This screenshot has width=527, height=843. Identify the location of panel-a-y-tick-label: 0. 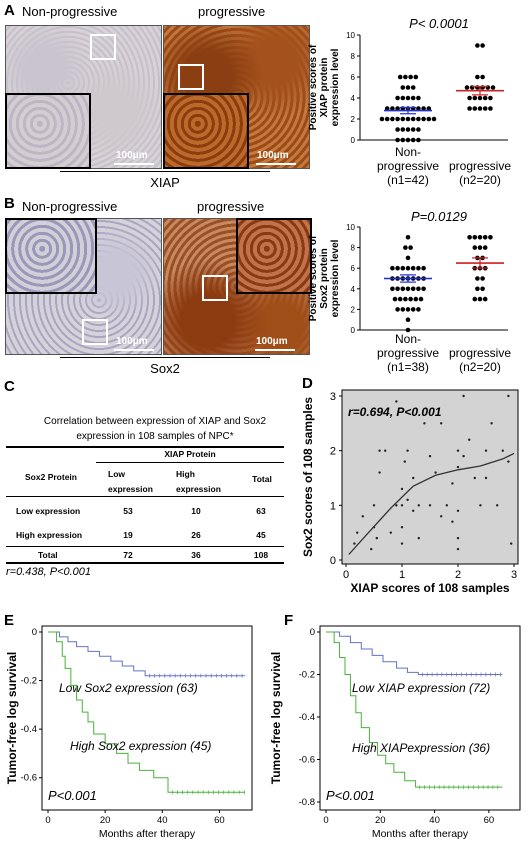
(353, 140).